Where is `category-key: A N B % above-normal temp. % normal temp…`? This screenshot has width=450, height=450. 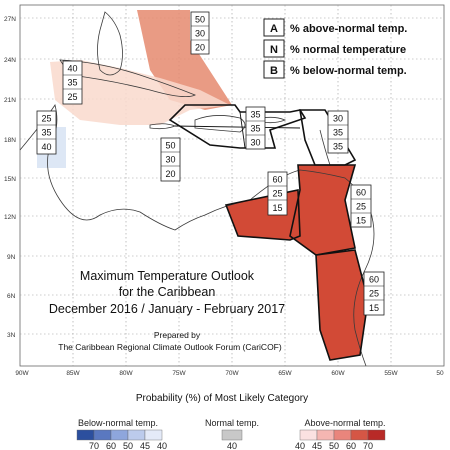
category-key: A N B % above-normal temp. % normal temp… is located at coordinates (335, 48).